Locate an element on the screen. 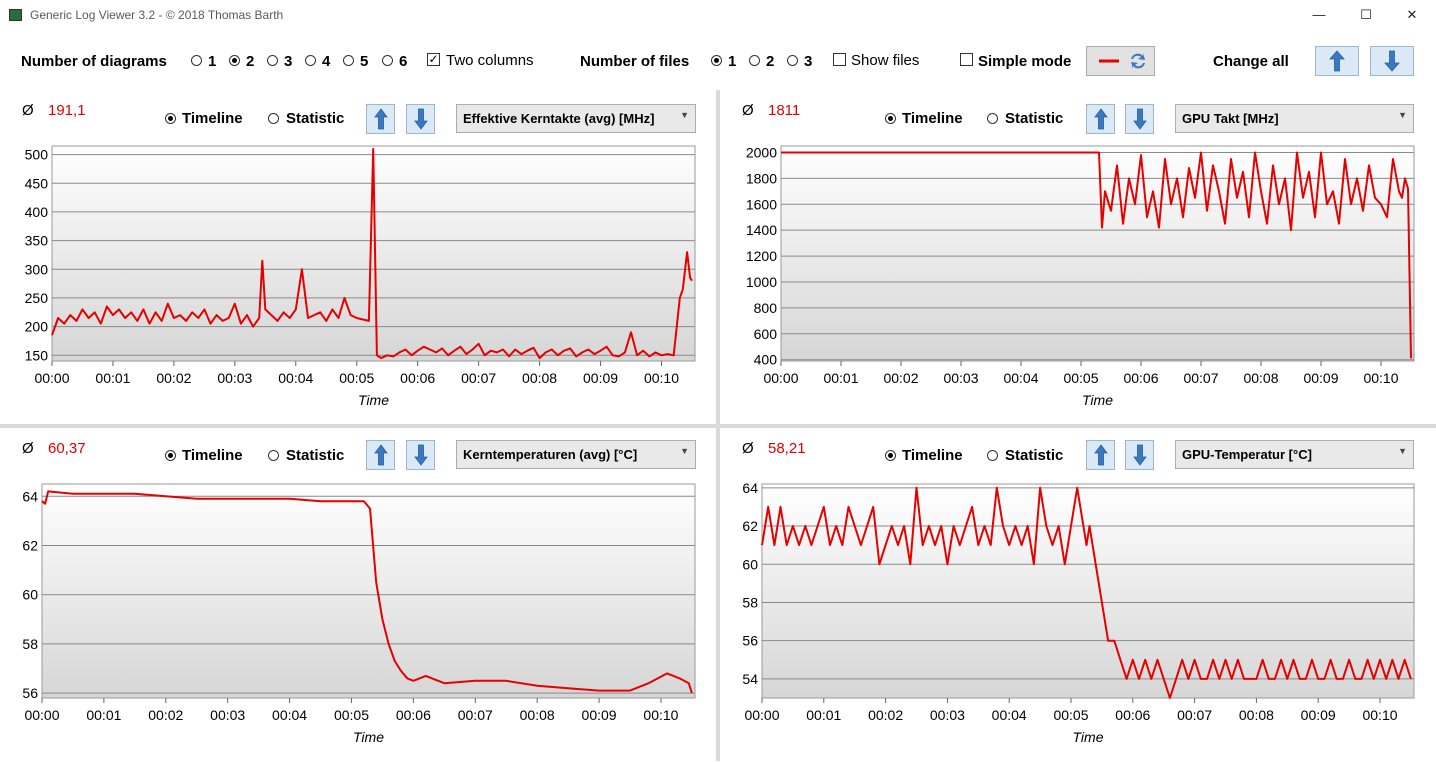  y-tick-label: 1800 is located at coordinates (761, 178).